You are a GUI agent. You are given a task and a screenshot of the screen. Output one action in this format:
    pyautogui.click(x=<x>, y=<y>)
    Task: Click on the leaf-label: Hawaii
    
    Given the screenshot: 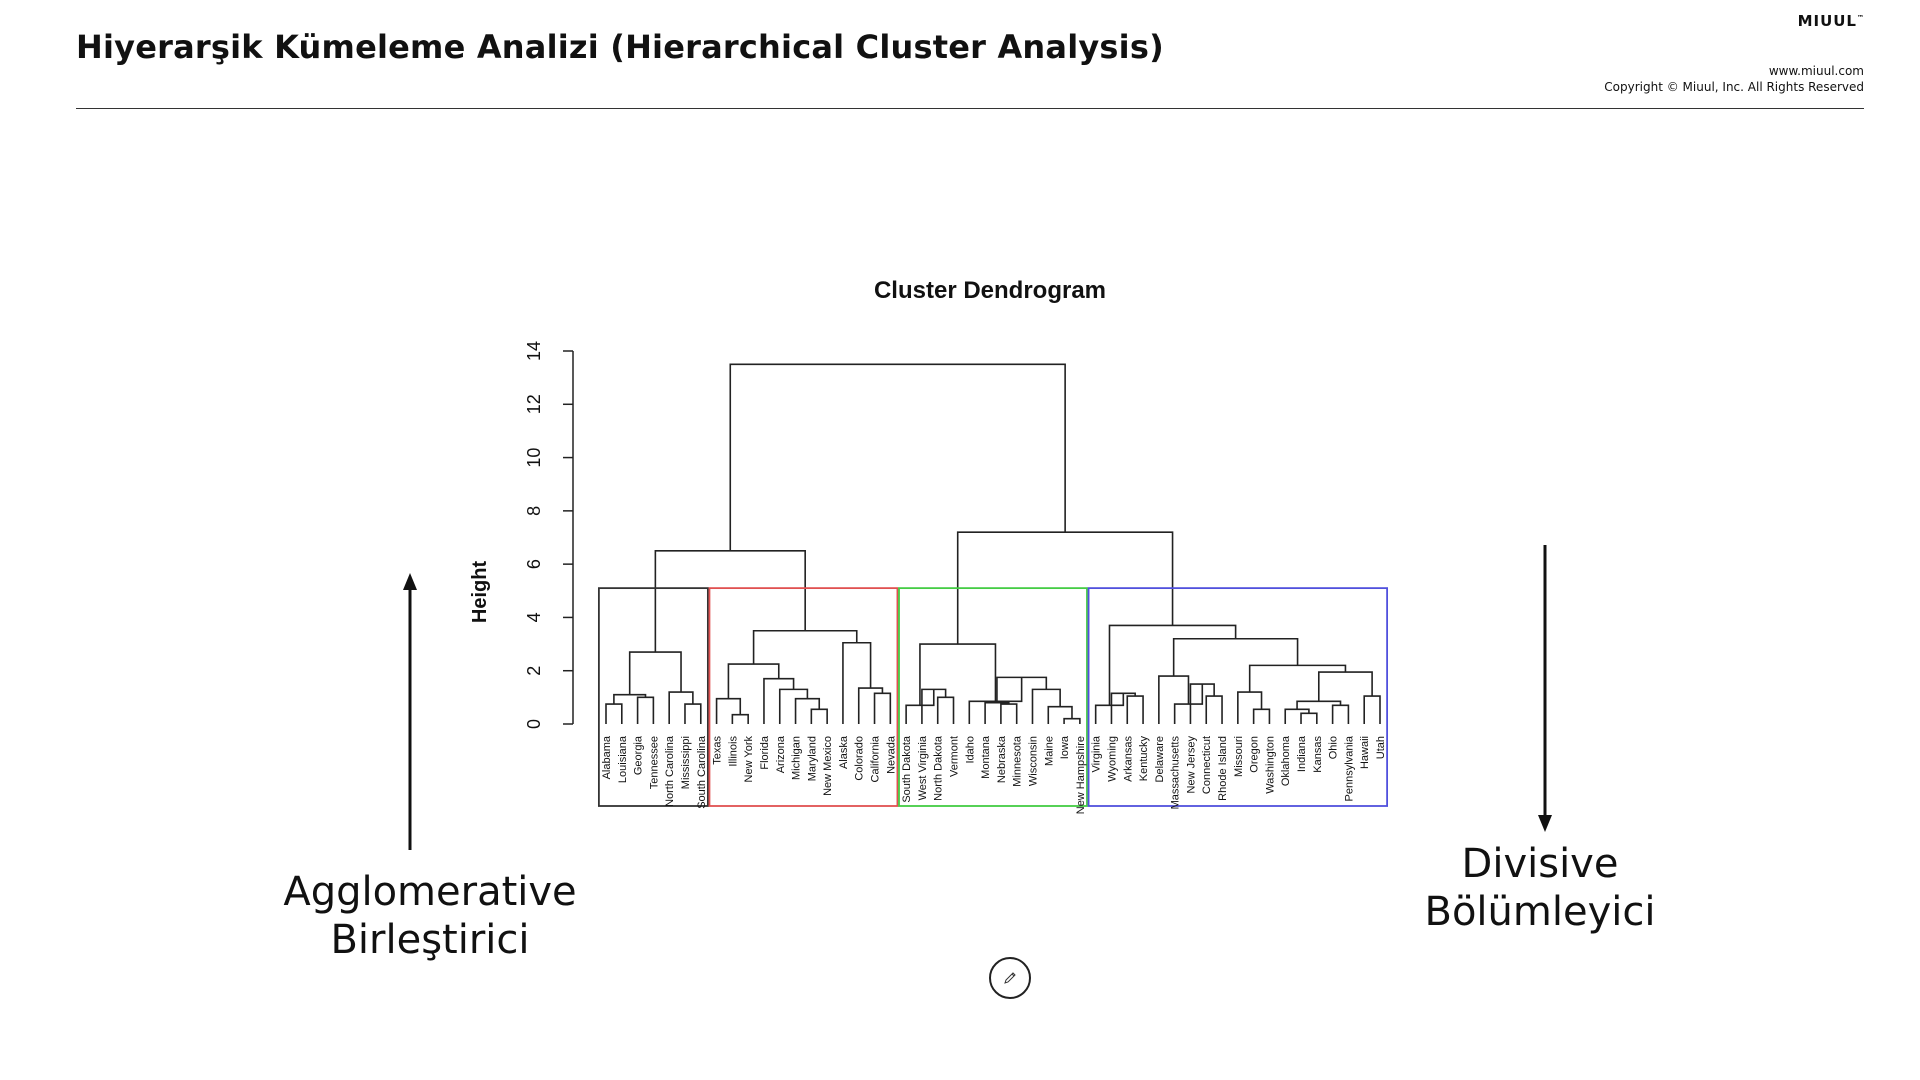 What is the action you would take?
    pyautogui.click(x=1365, y=752)
    